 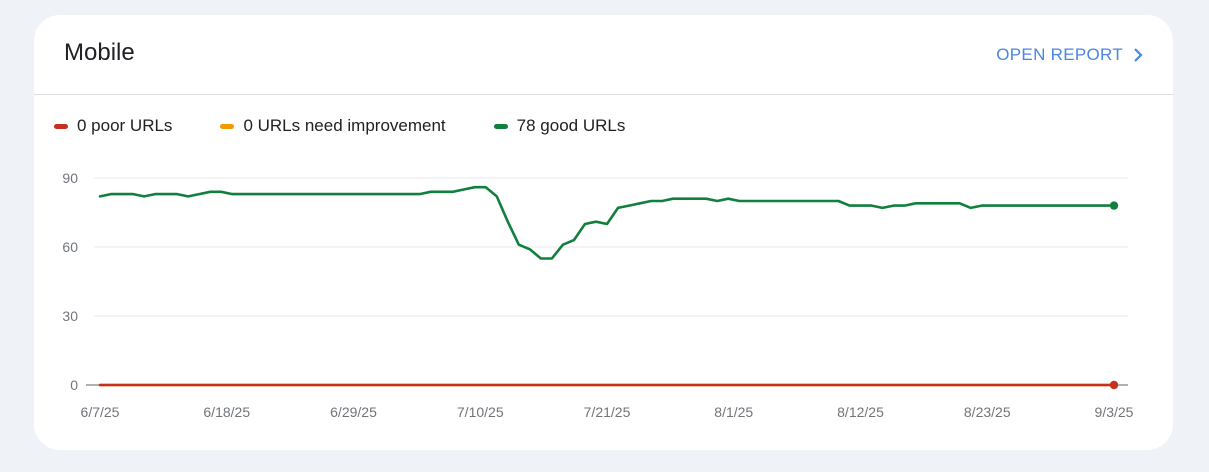 What do you see at coordinates (226, 412) in the screenshot?
I see `x-tick-label: 6/18/25` at bounding box center [226, 412].